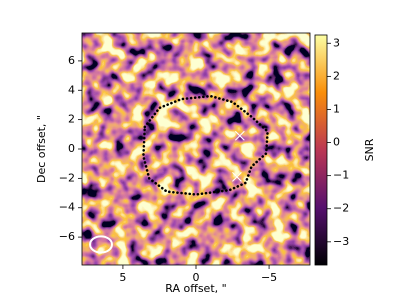 The image size is (399, 303). I want to click on y-tick-label: −2, so click(67, 177).